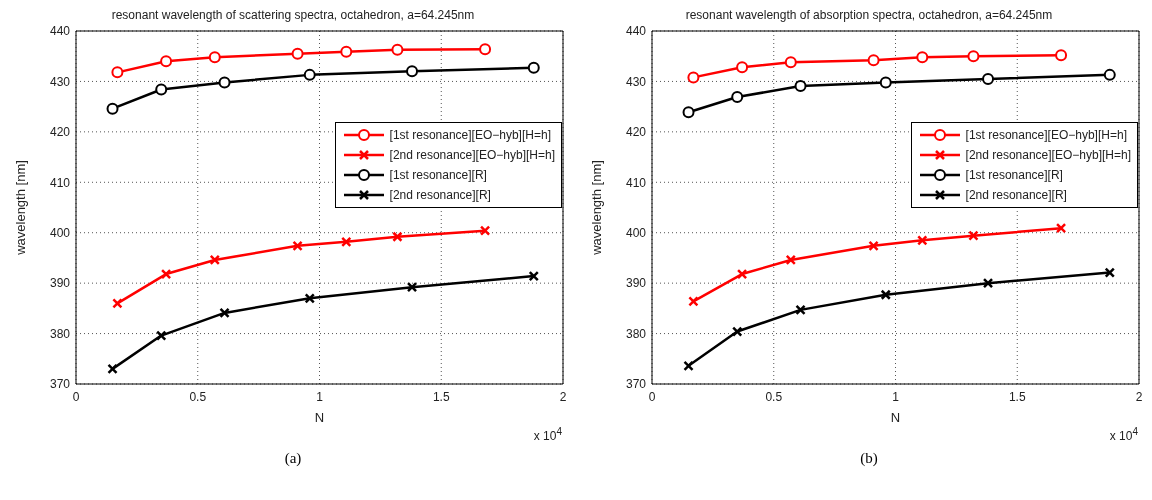 This screenshot has width=1152, height=500. I want to click on chart-title: resonant wavelength of scattering spectra, octahedron, a=64.245nm, so click(293, 16).